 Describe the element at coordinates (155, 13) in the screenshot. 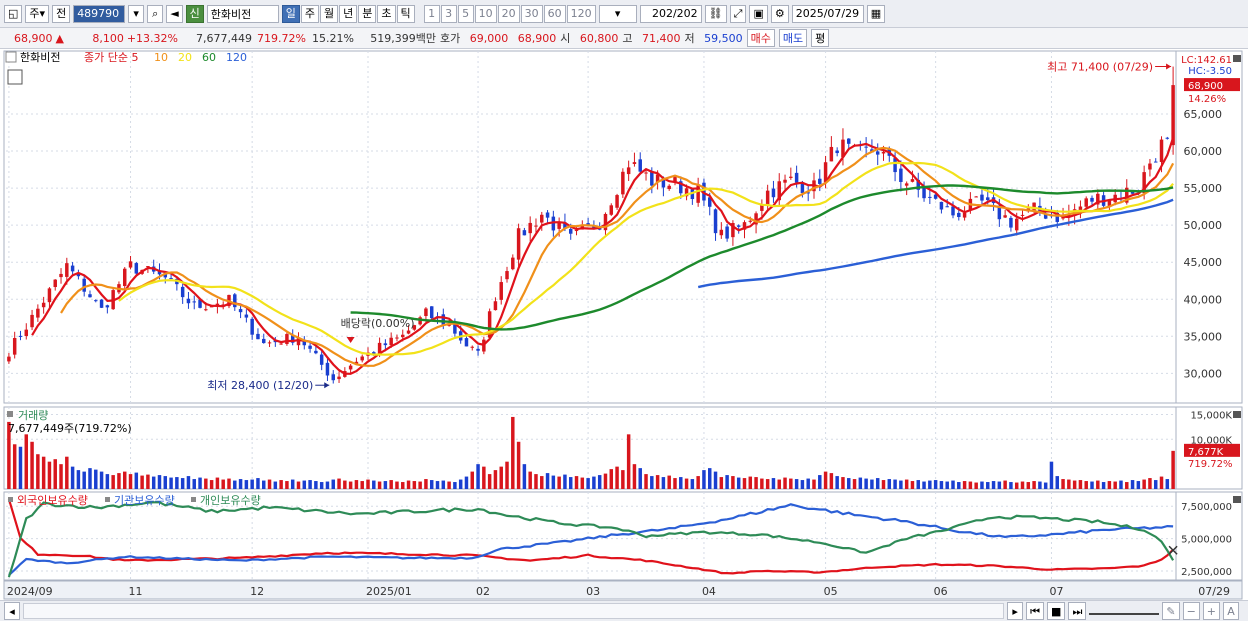

I see `search-icon: ⌕` at that location.